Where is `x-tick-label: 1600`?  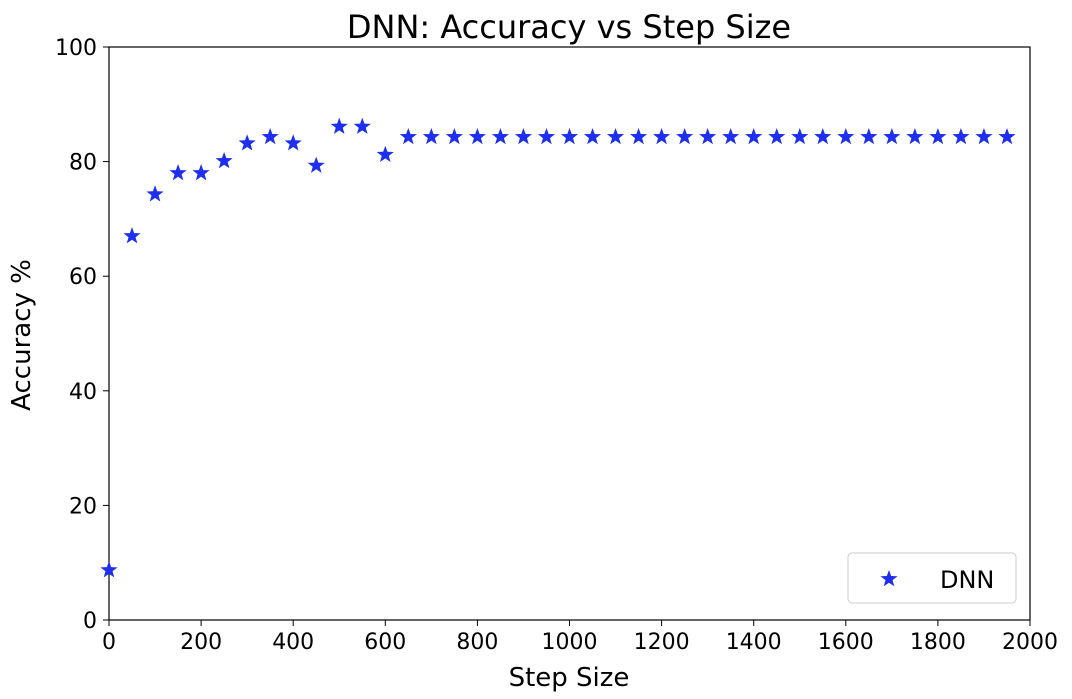 x-tick-label: 1600 is located at coordinates (846, 642).